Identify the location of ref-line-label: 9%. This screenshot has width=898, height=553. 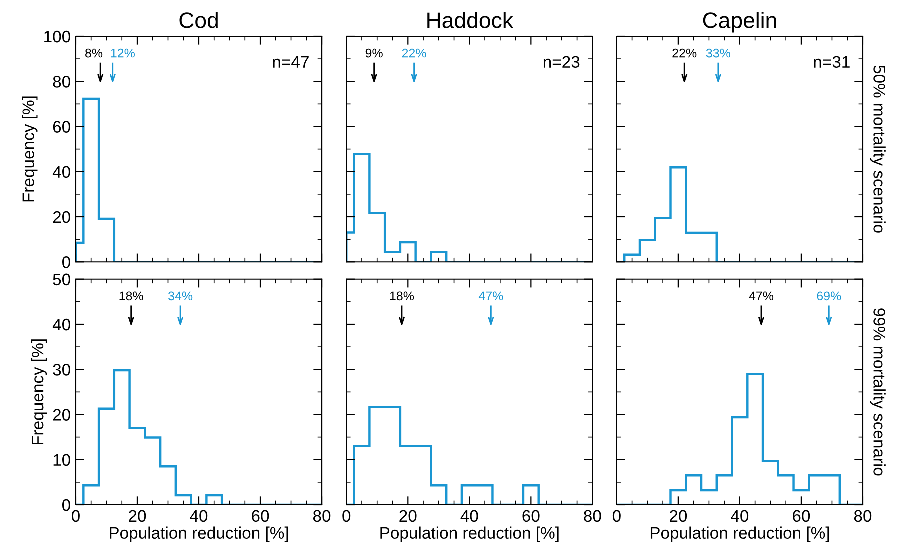
(374, 53).